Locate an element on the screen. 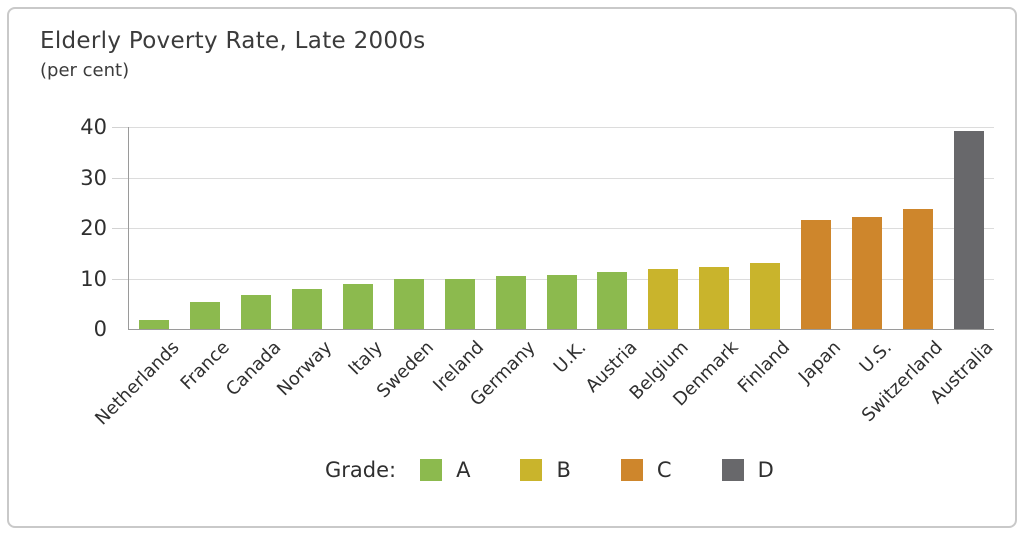  legend-items: A B C D is located at coordinates (622, 470).